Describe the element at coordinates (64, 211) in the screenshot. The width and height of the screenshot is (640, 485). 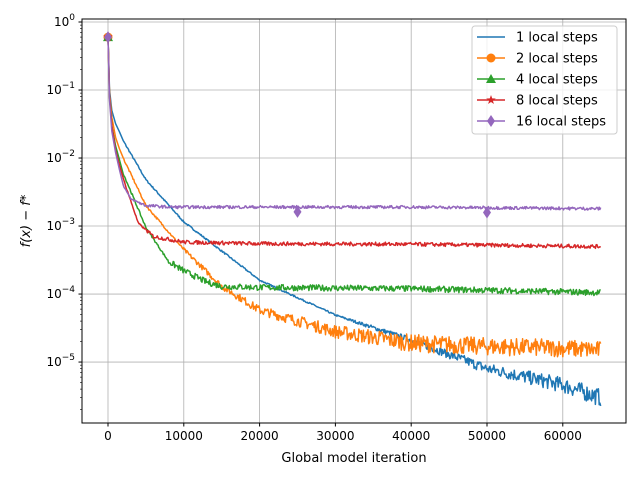
I see `y-axis-ticks: 10⁰ 10⁻¹ 10⁻² 10⁻³ 10⁻⁴ 10⁻⁵` at that location.